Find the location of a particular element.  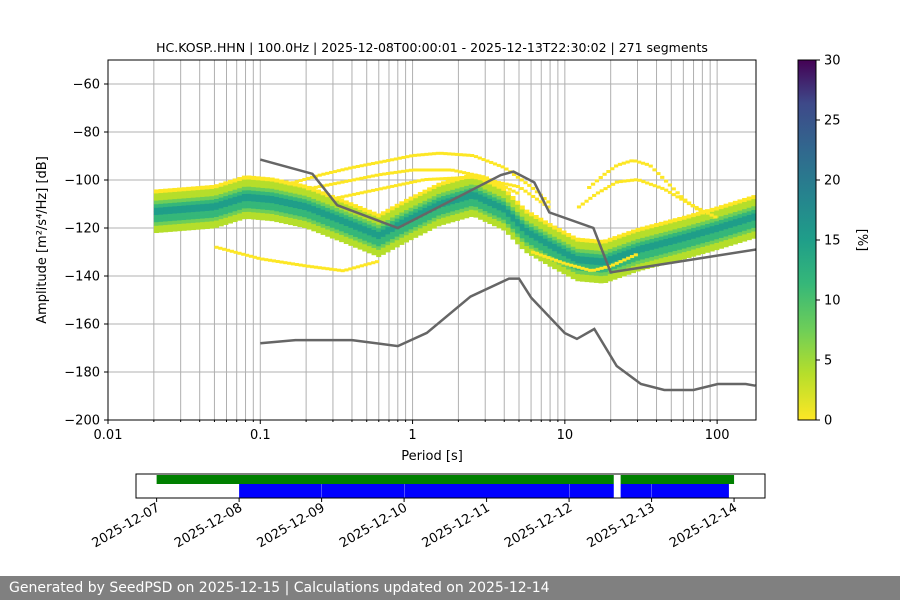

y-tick-label: −180 is located at coordinates (82, 373).